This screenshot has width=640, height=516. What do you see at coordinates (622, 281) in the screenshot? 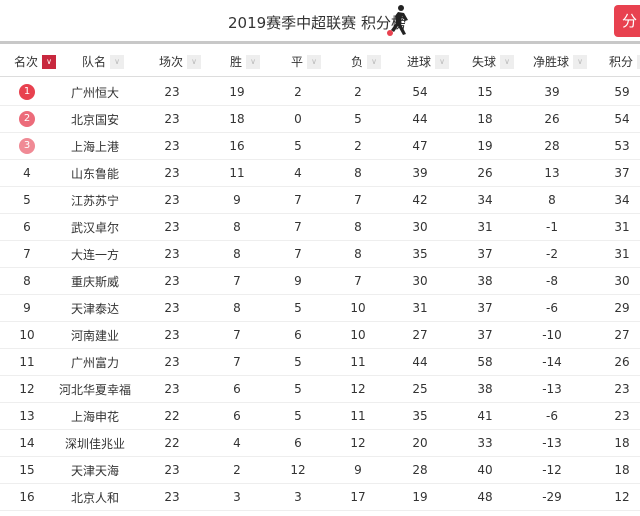
I see `points-cell: 30` at bounding box center [622, 281].